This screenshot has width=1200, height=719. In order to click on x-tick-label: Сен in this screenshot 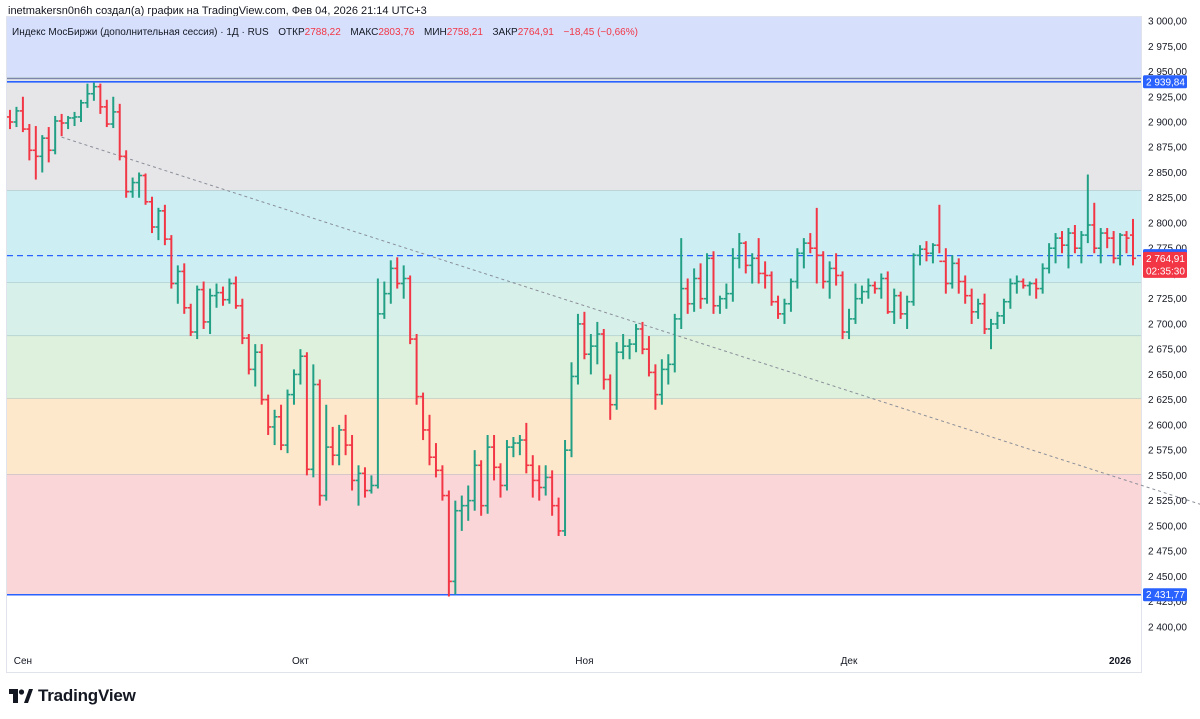, I will do `click(23, 661)`.